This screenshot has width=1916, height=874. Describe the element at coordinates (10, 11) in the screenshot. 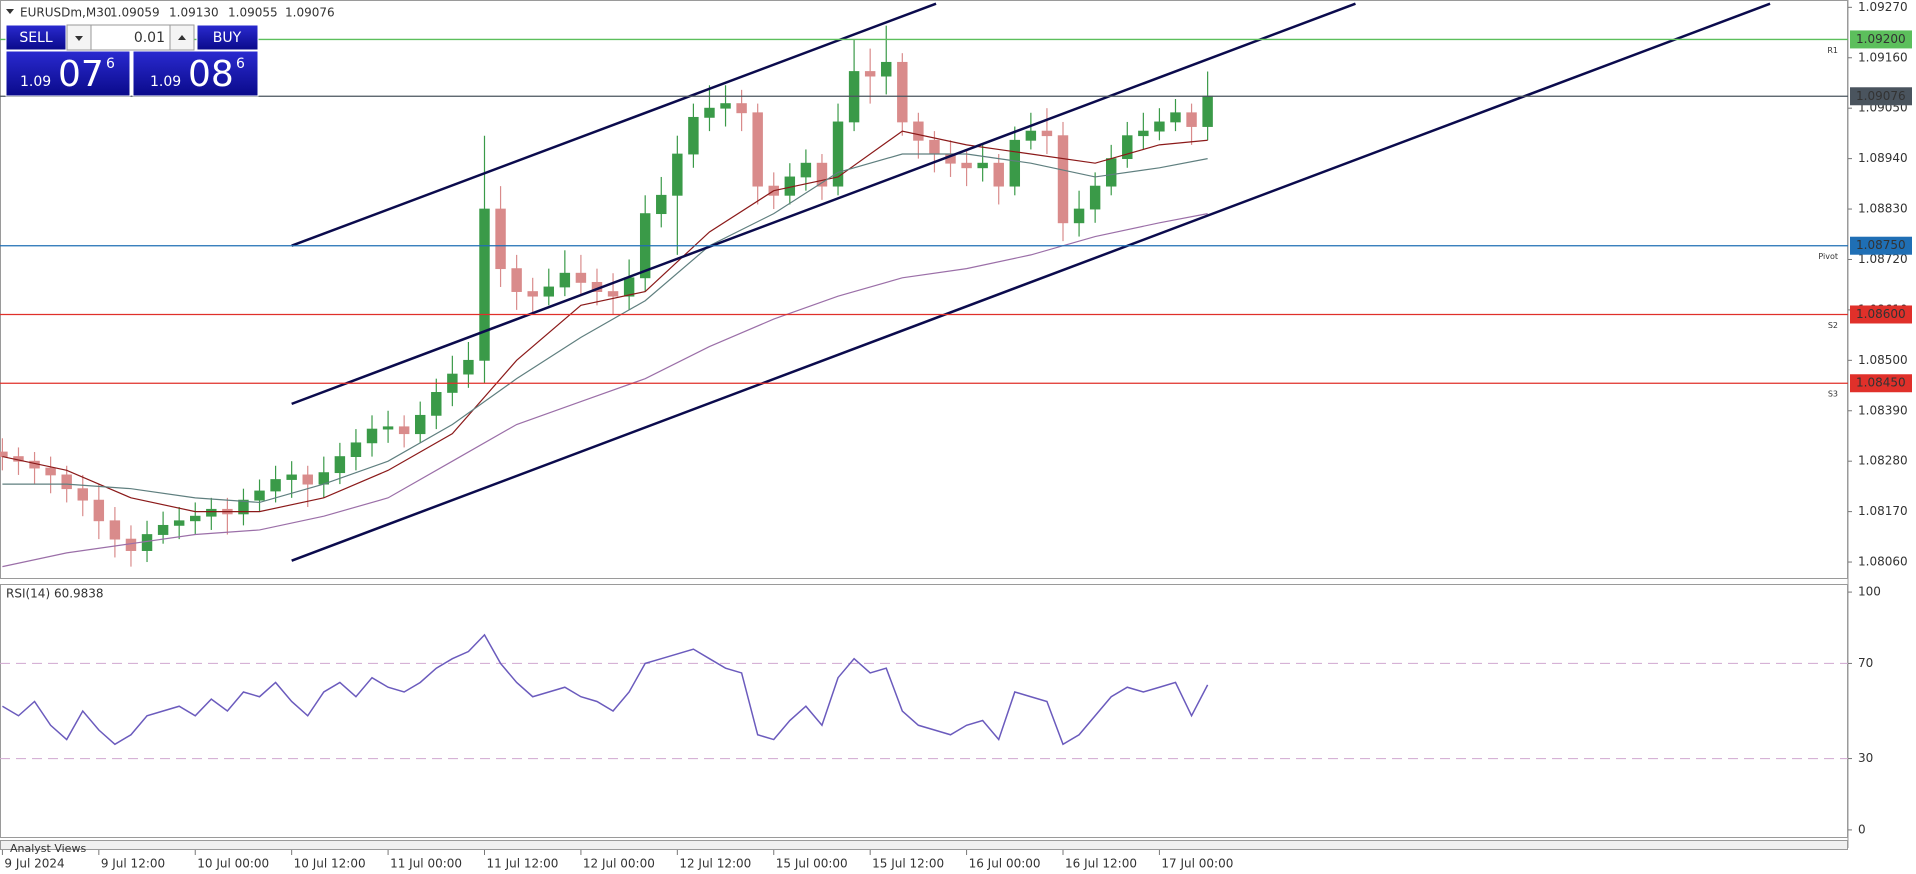

I see `collapse-icon` at that location.